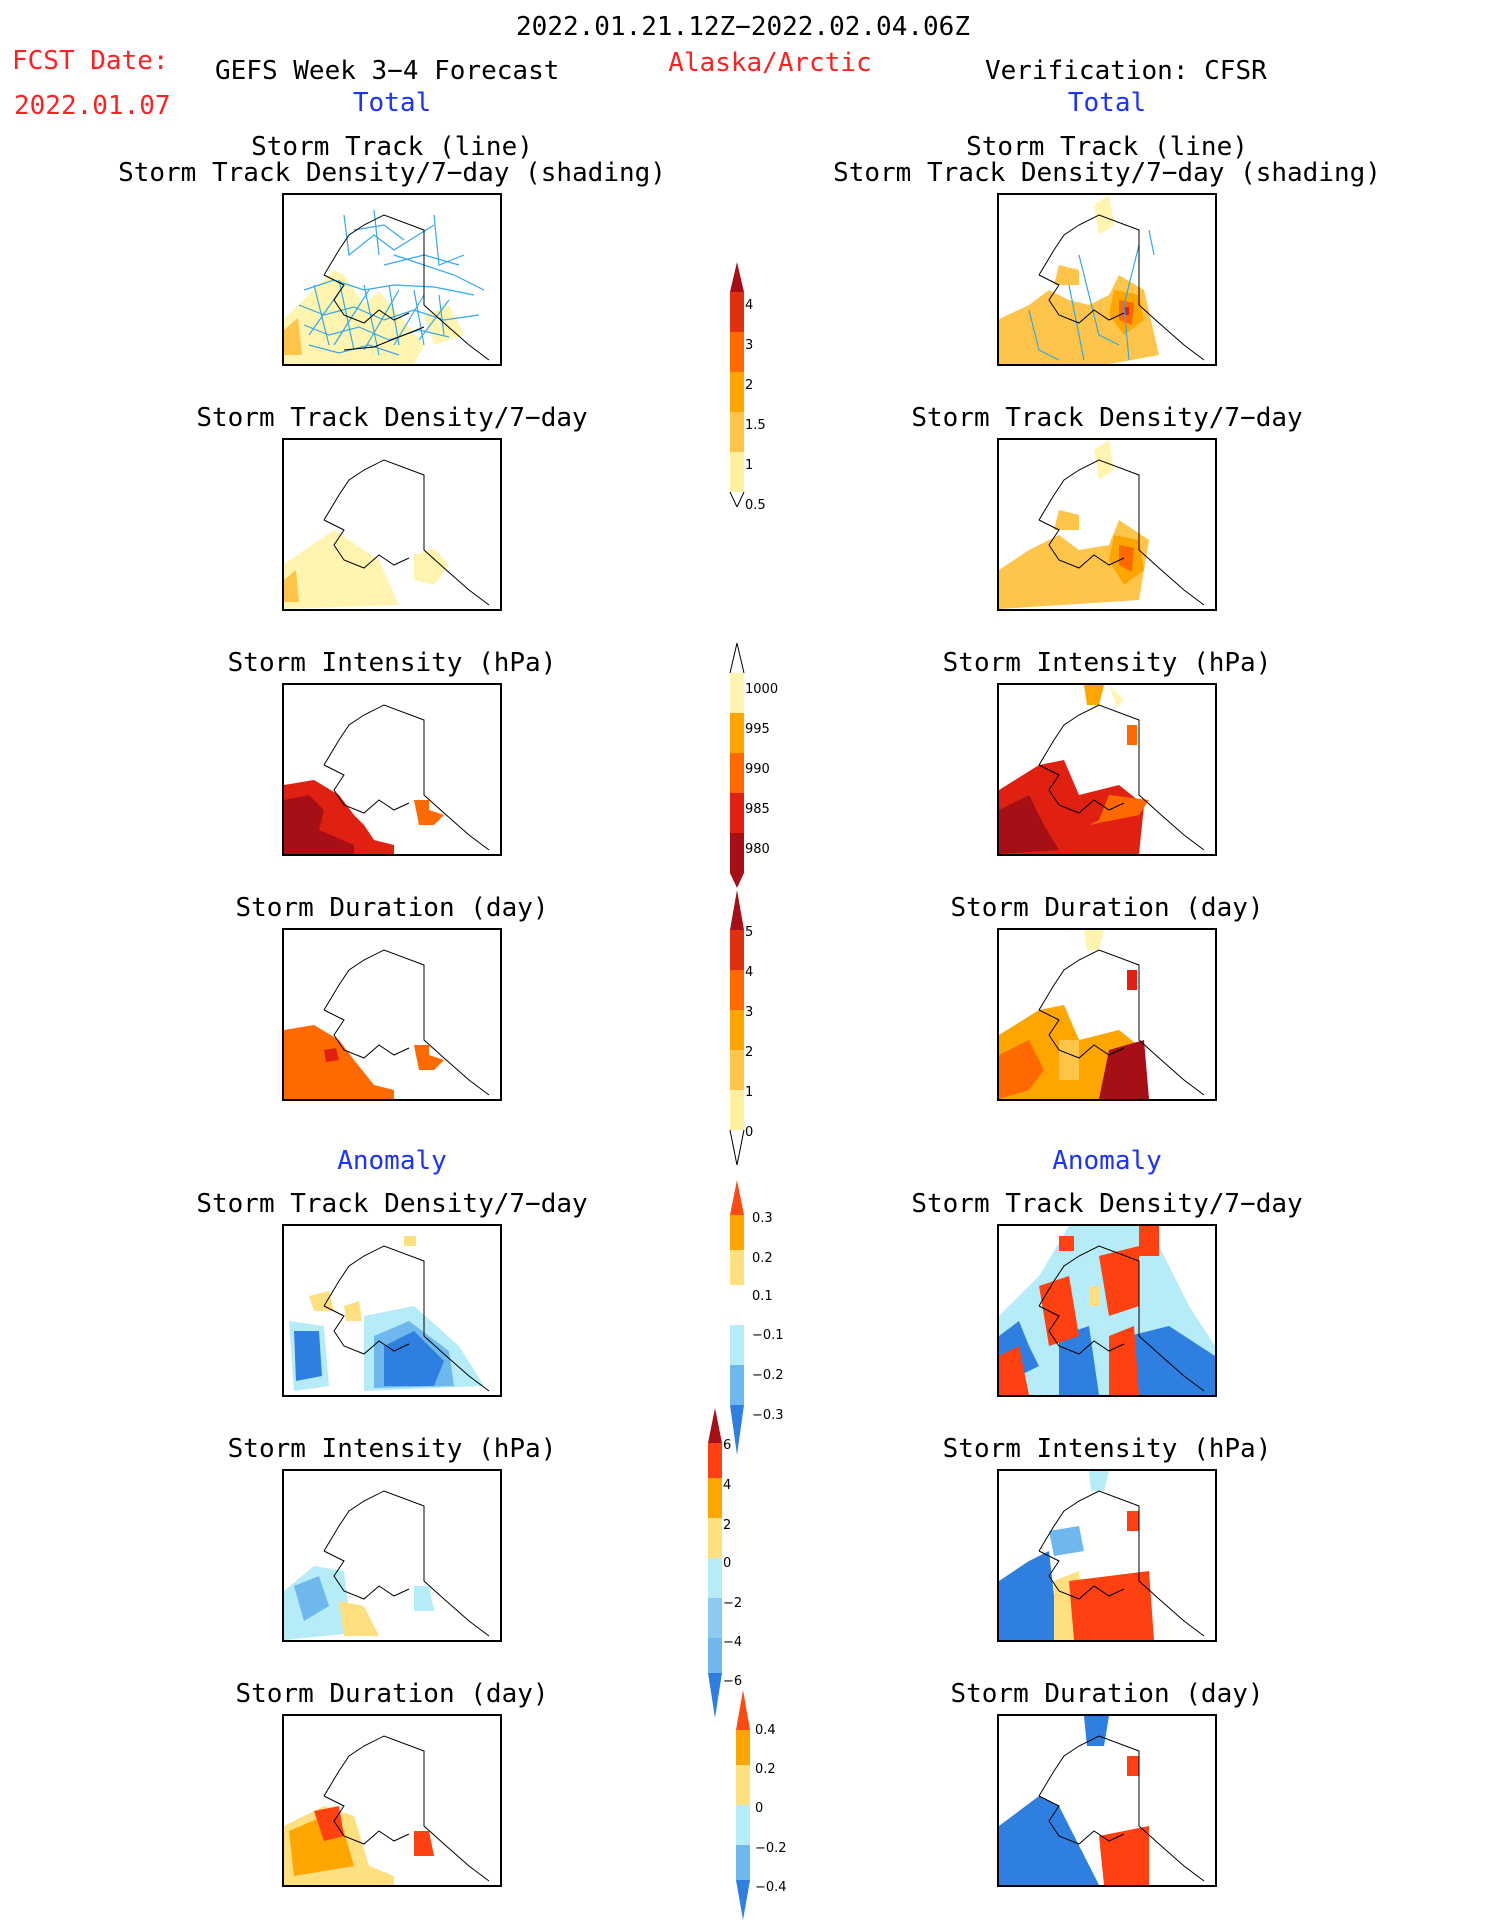 The image size is (1487, 1925). I want to click on left-track-shading-title: Storm Track Density/7−day (shading), so click(392, 173).